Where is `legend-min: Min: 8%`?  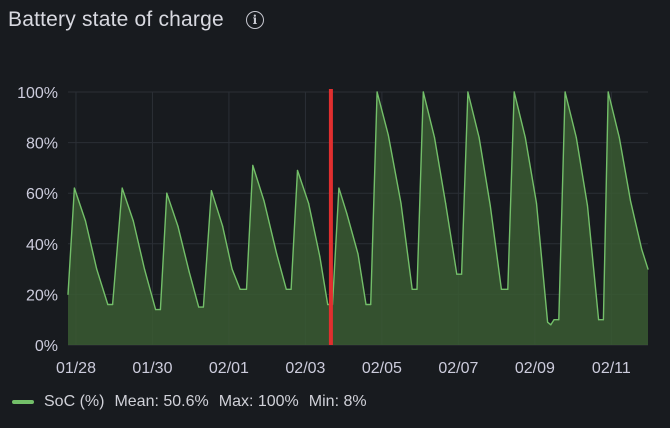
legend-min: Min: 8% is located at coordinates (337, 401).